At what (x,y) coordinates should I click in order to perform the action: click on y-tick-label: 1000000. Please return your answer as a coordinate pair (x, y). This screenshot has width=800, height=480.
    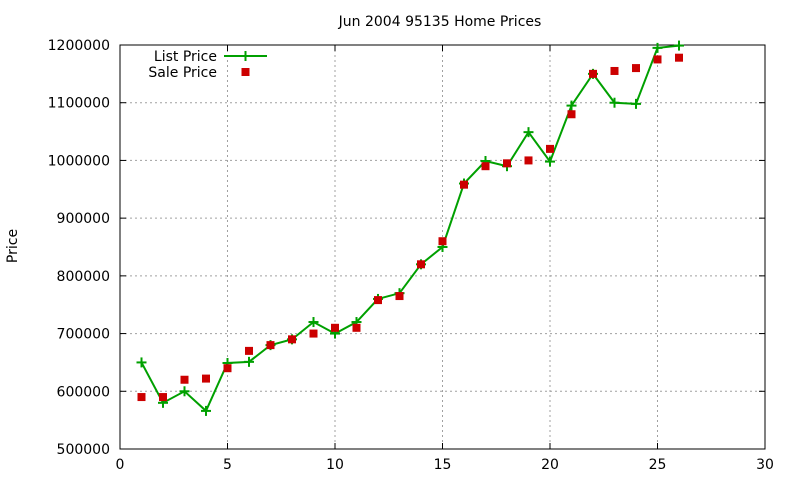
    Looking at the image, I should click on (79, 161).